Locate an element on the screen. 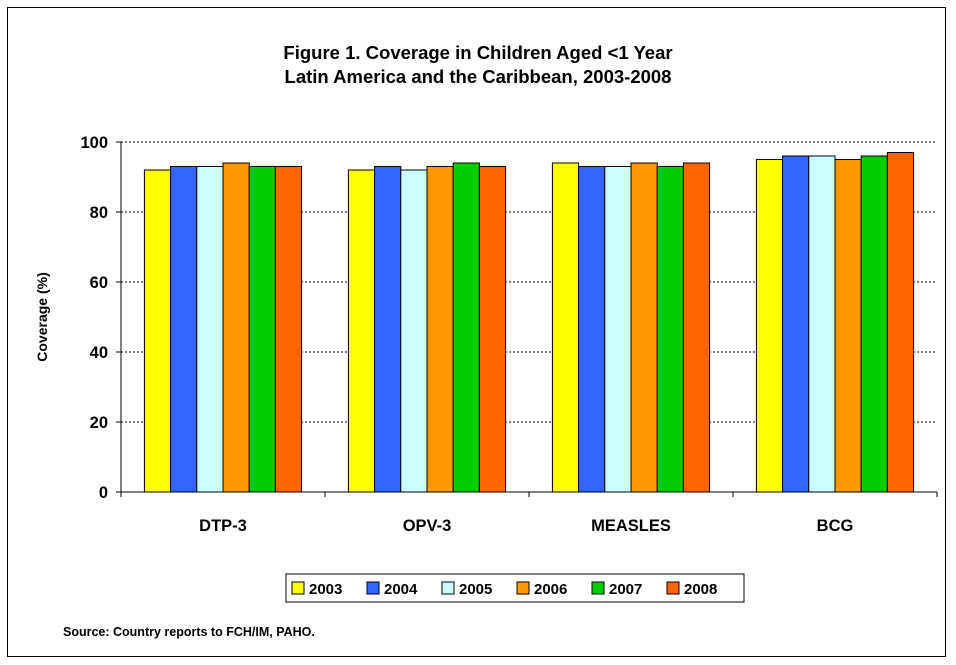 This screenshot has height=665, width=956. bar-bcg-2003 is located at coordinates (769, 326).